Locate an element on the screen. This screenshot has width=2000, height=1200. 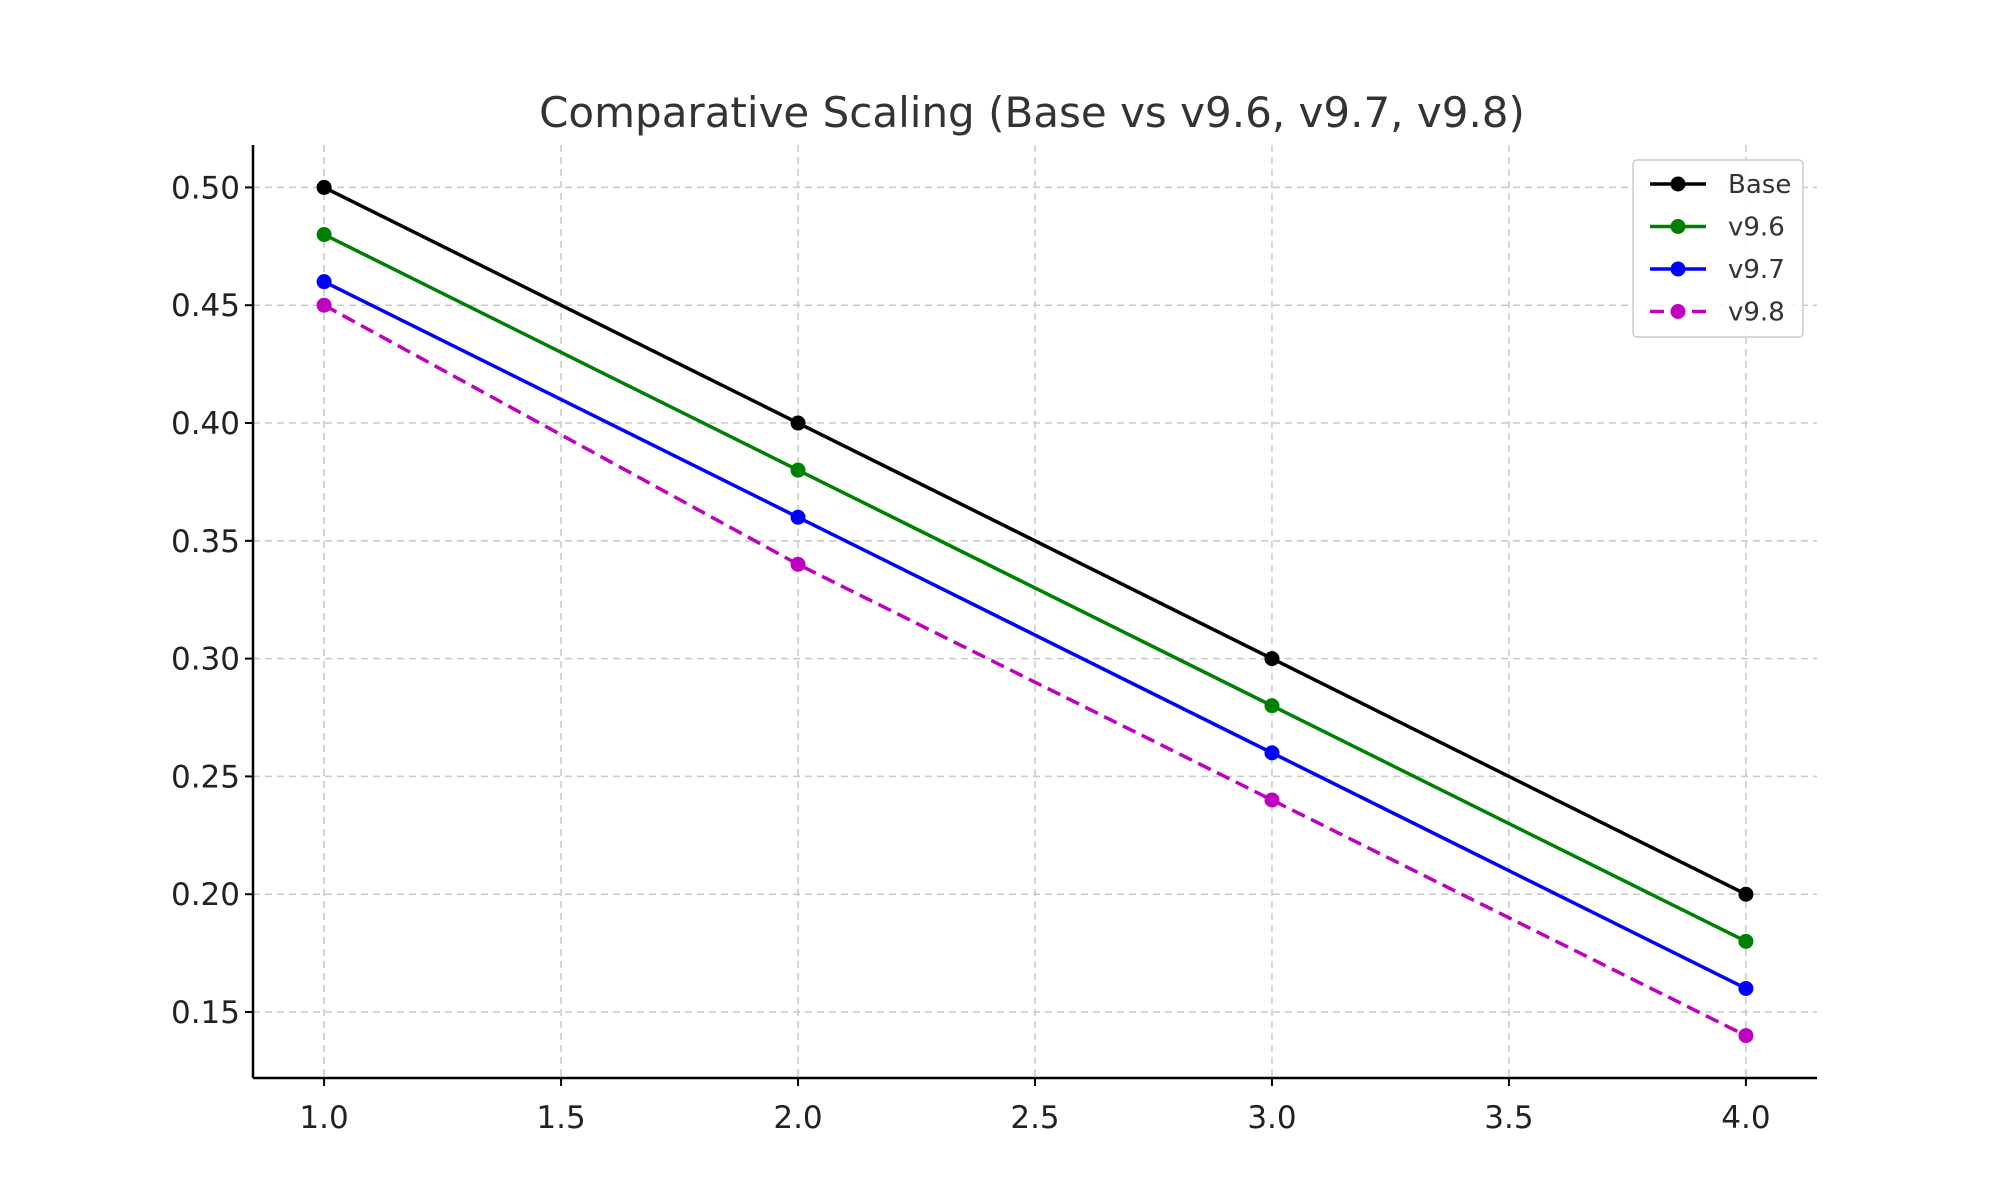
legend-entry: v9.6 is located at coordinates (1717, 228).